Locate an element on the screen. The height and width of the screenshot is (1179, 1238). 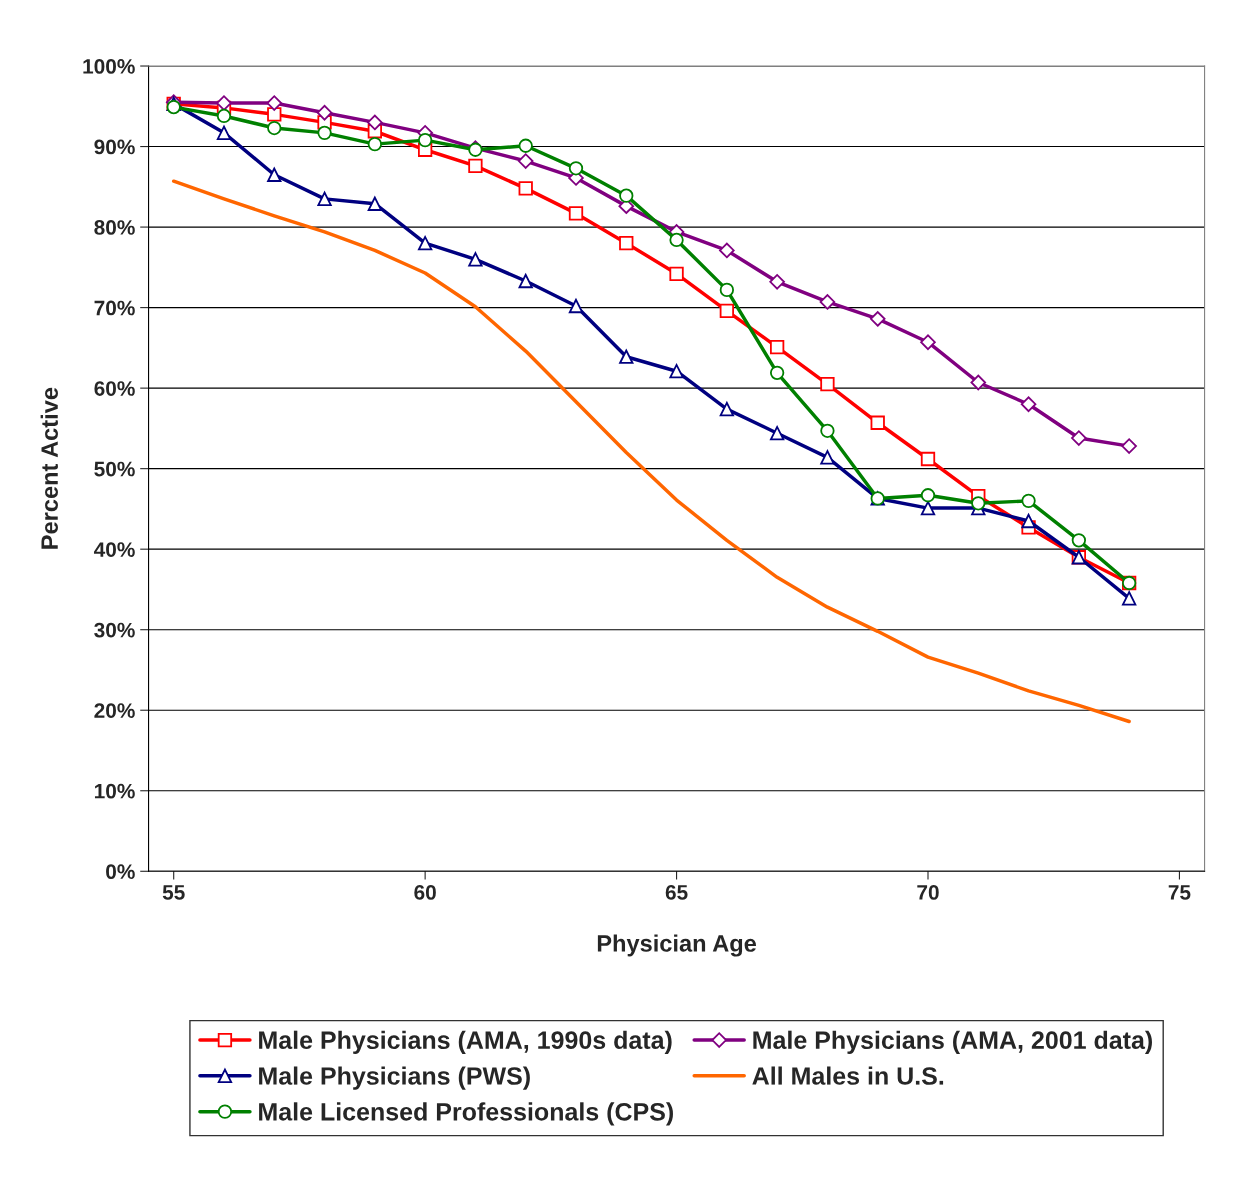
x-tick-label: 55 is located at coordinates (173, 892).